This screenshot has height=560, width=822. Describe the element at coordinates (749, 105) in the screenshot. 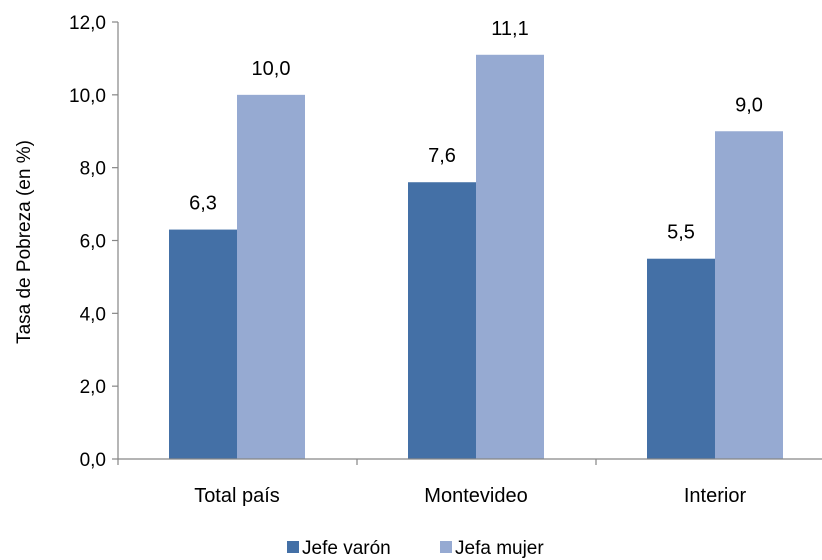

I see `data-label: 9,0` at that location.